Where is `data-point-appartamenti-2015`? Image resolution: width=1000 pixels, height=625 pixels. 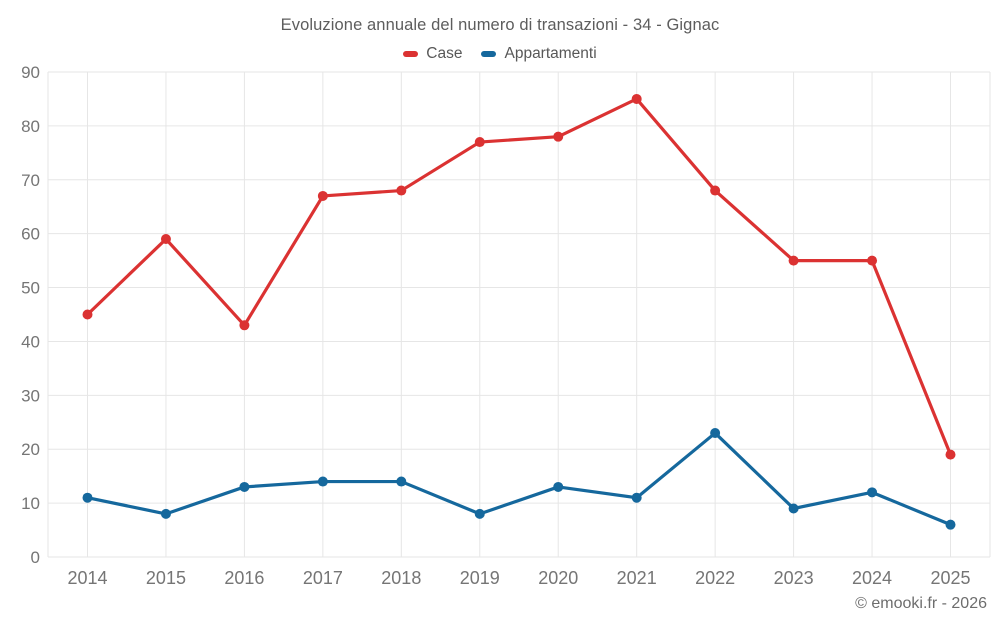 data-point-appartamenti-2015 is located at coordinates (165, 513).